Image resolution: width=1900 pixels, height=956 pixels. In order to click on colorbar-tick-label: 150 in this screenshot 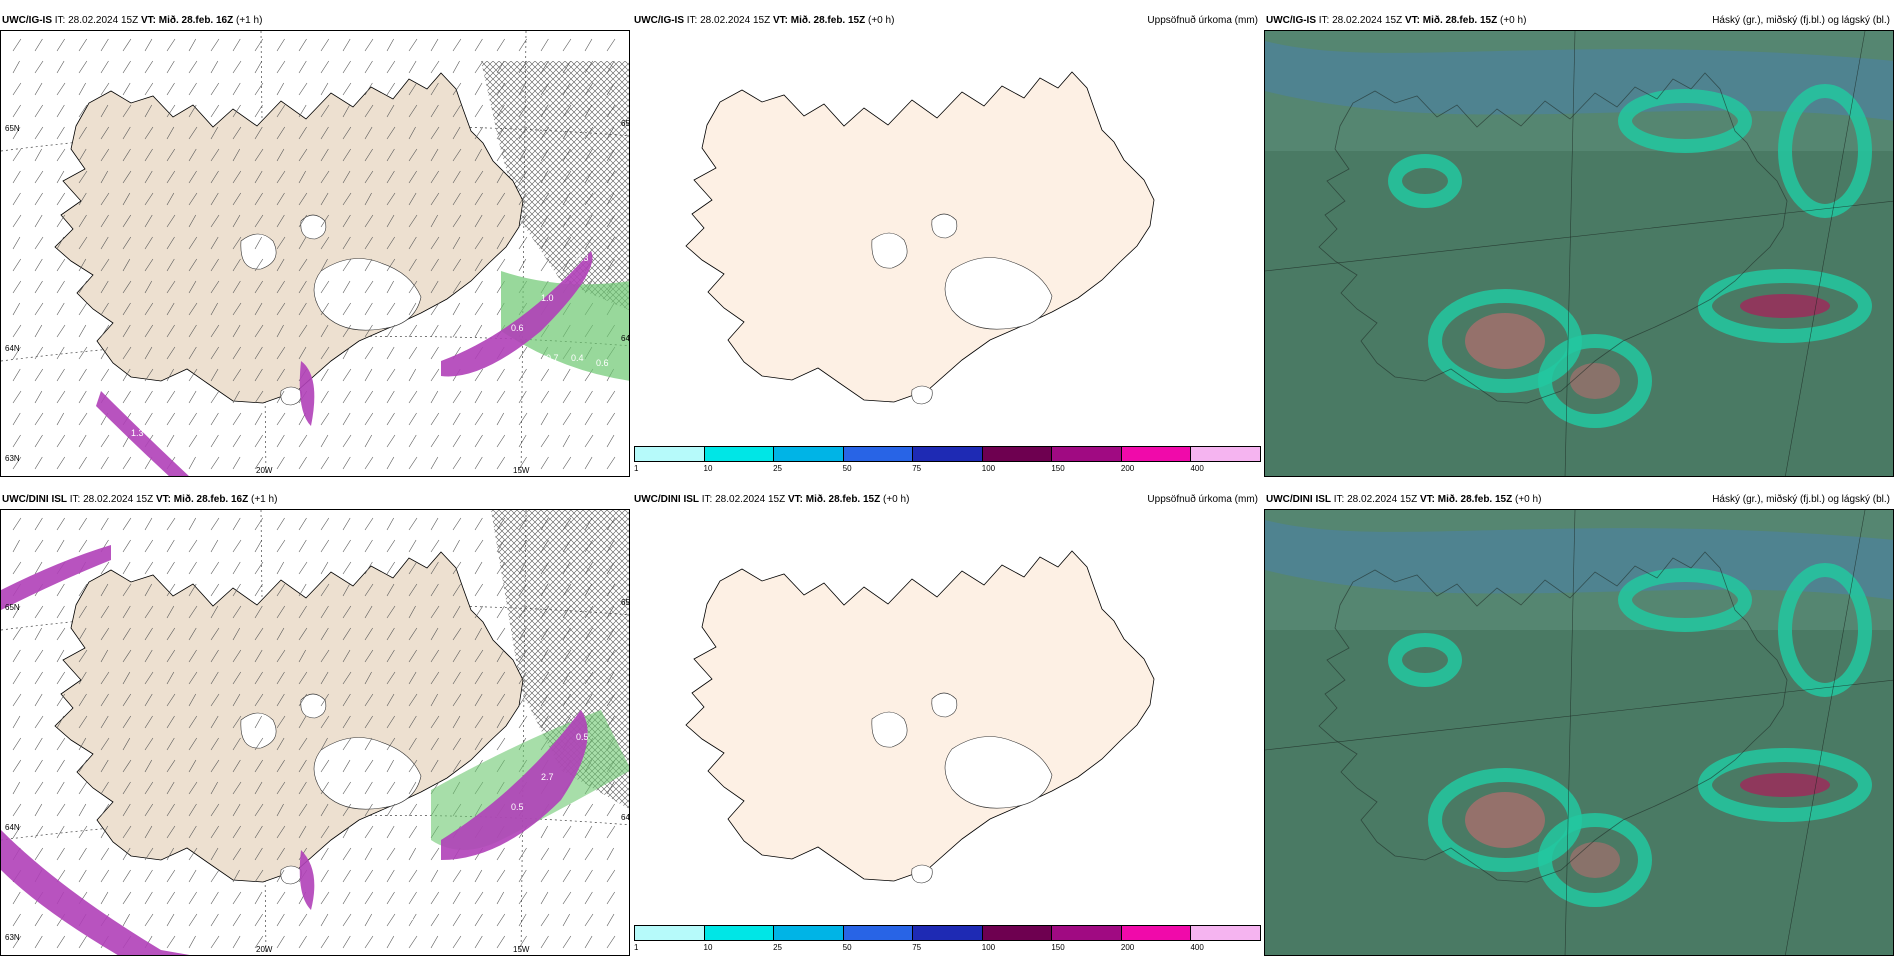, I will do `click(1058, 468)`.